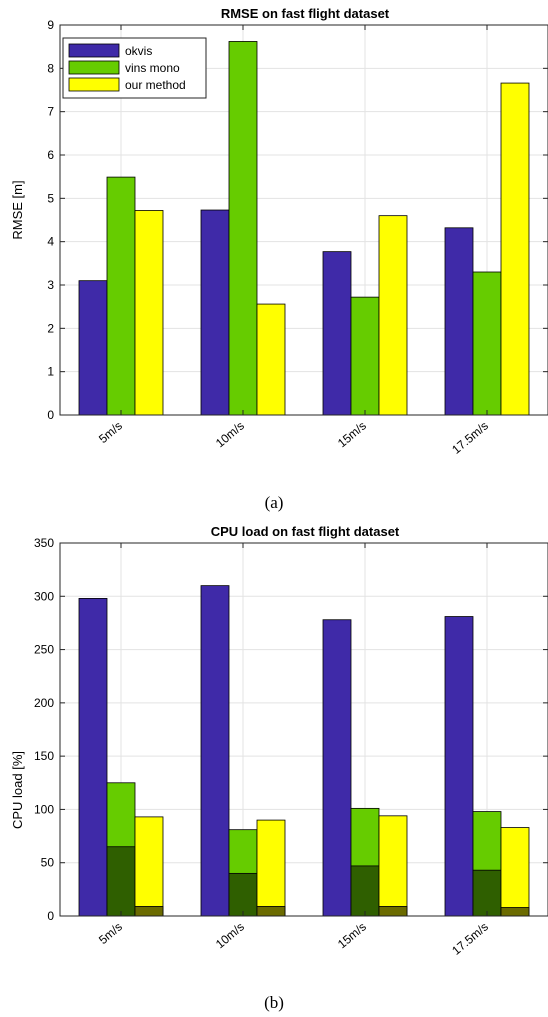 This screenshot has width=548, height=1017. I want to click on legend: okvis vins mono our method, so click(134, 68).